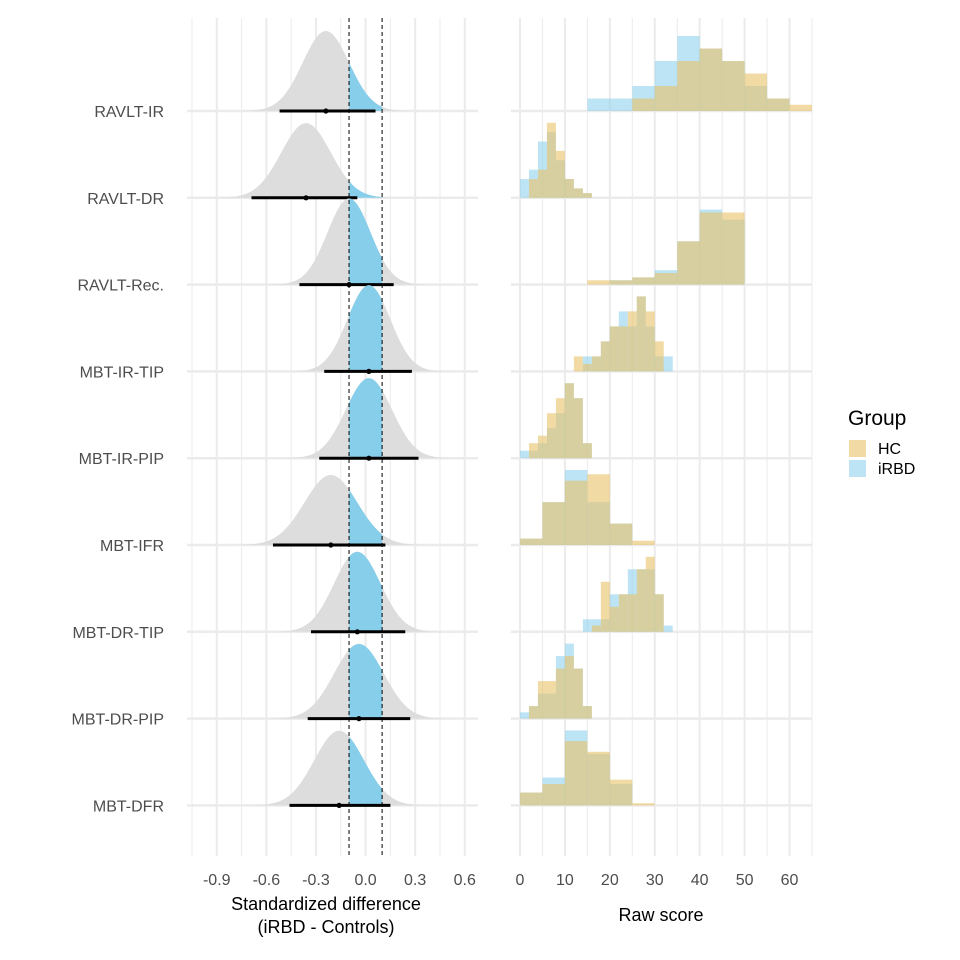  Describe the element at coordinates (415, 880) in the screenshot. I see `left-x-tick: 0.3` at that location.